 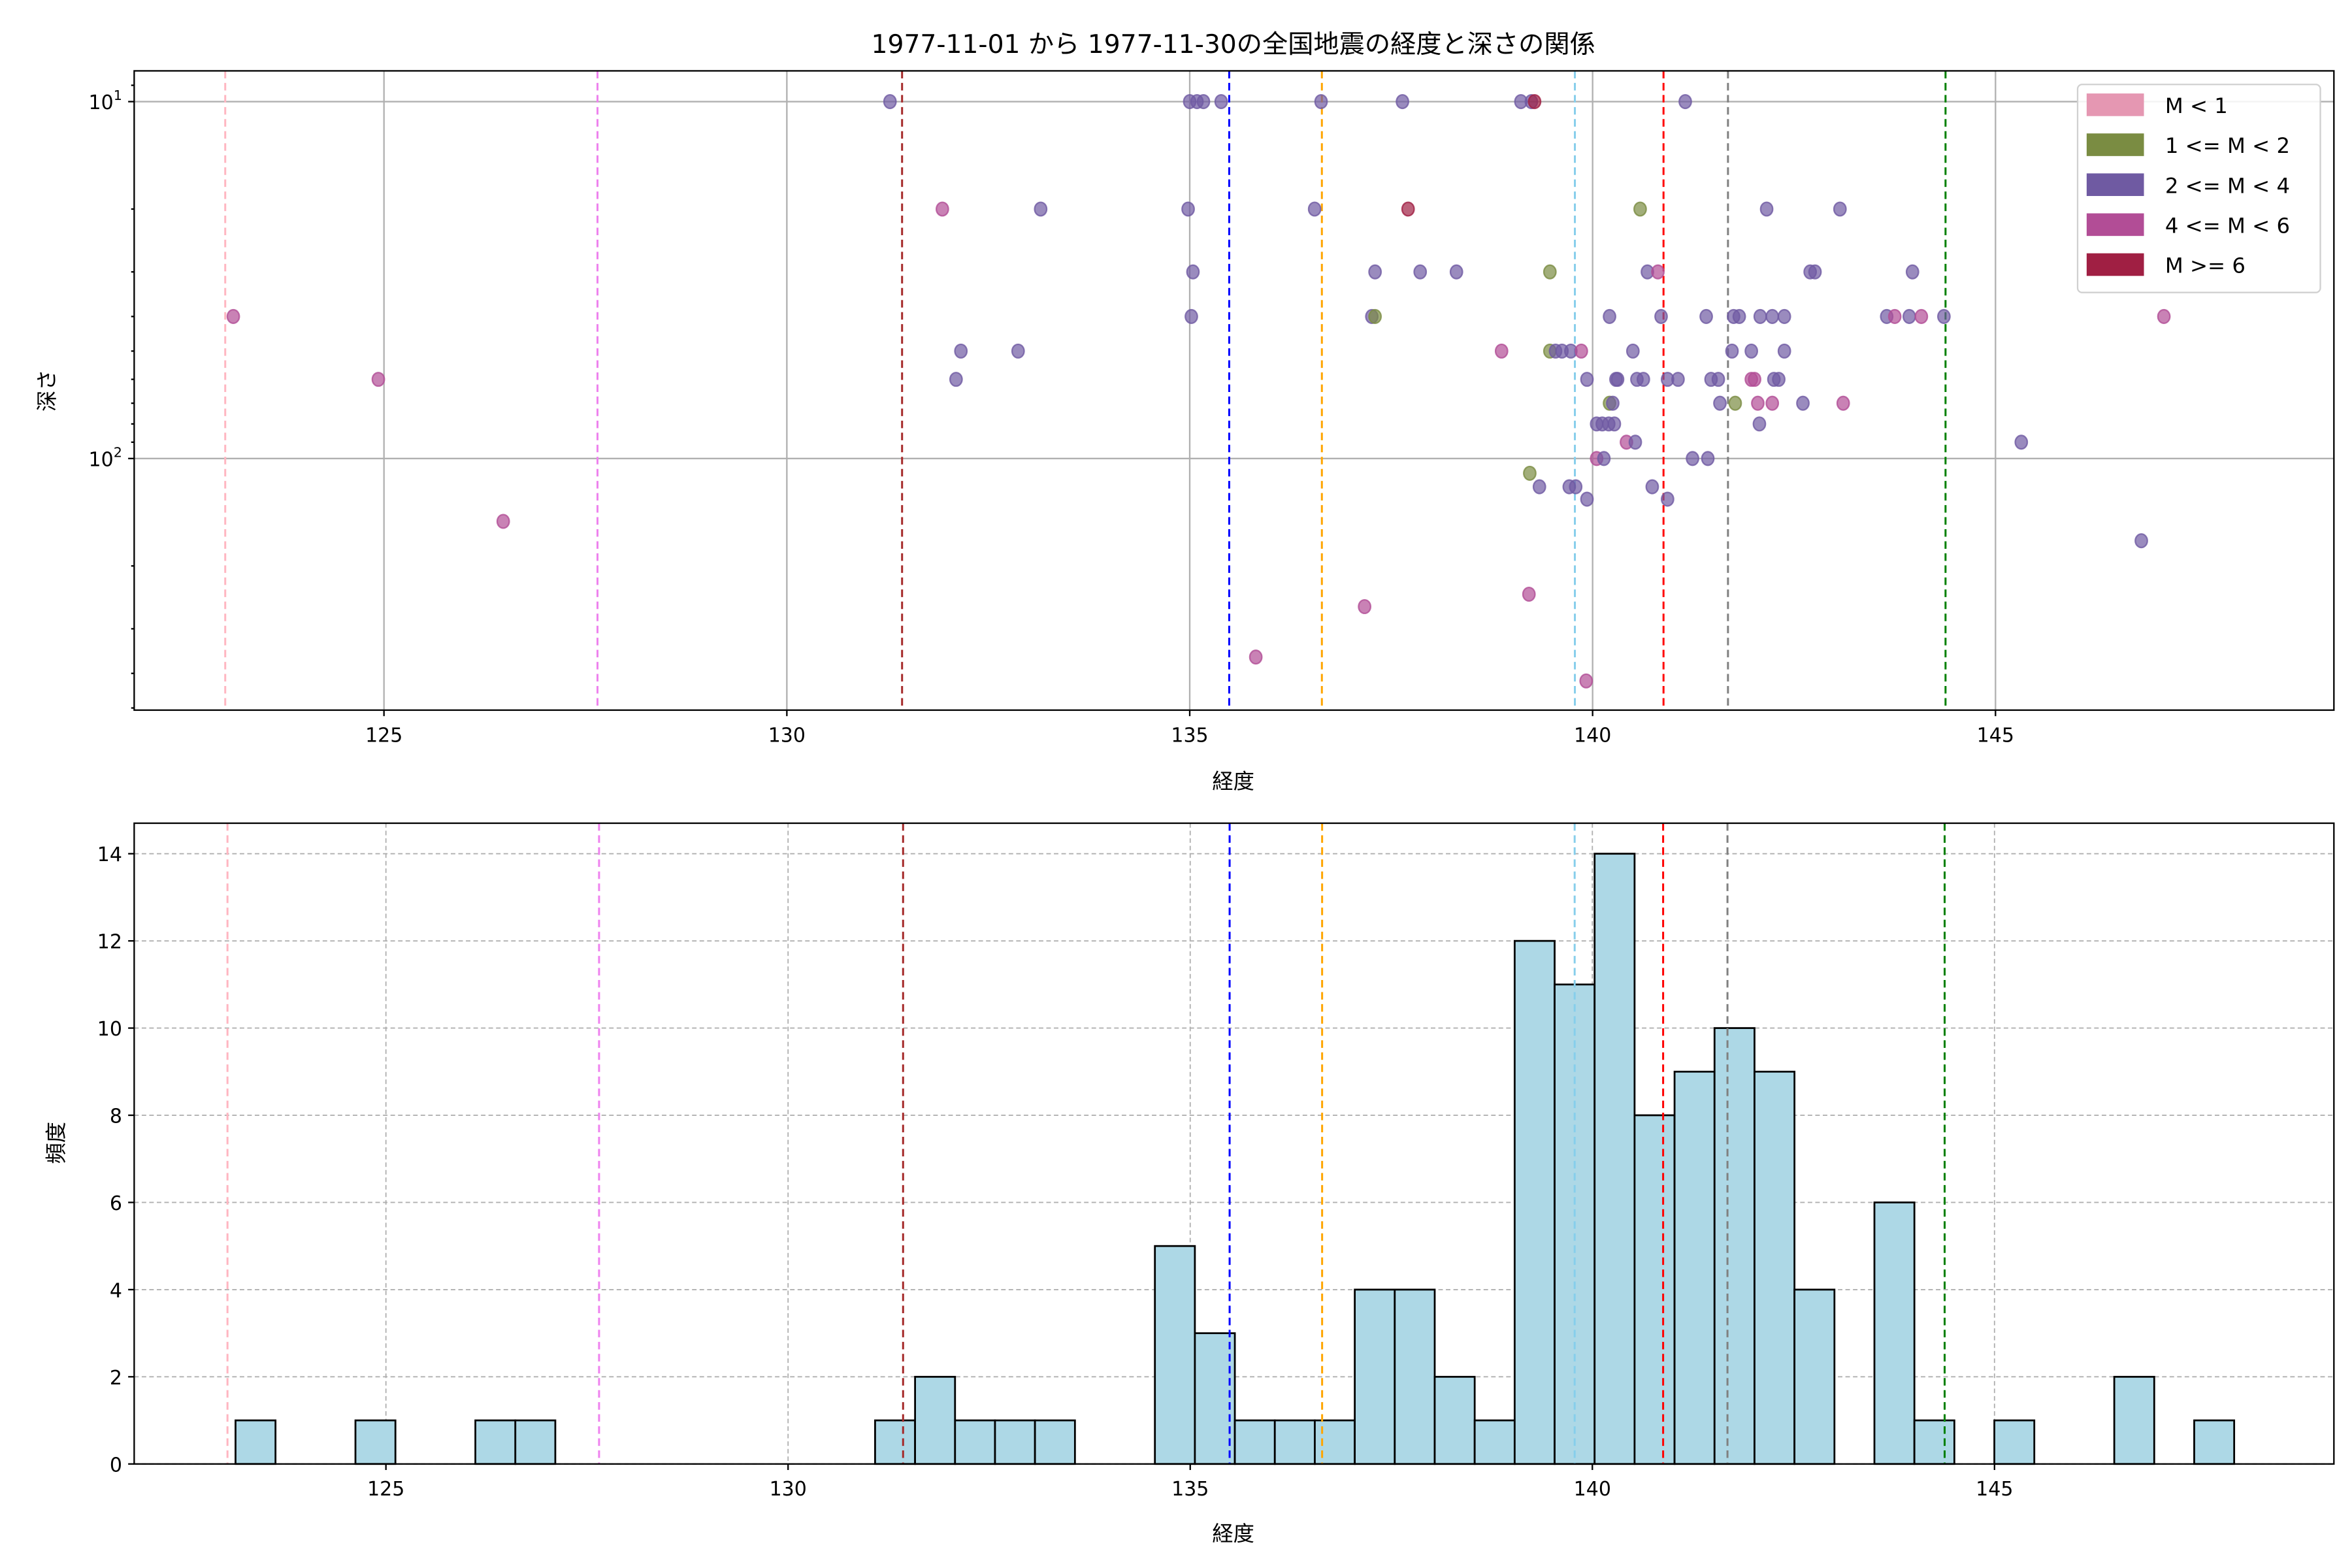 What do you see at coordinates (2227, 226) in the screenshot?
I see `legend-label: 4 <= M < 6` at bounding box center [2227, 226].